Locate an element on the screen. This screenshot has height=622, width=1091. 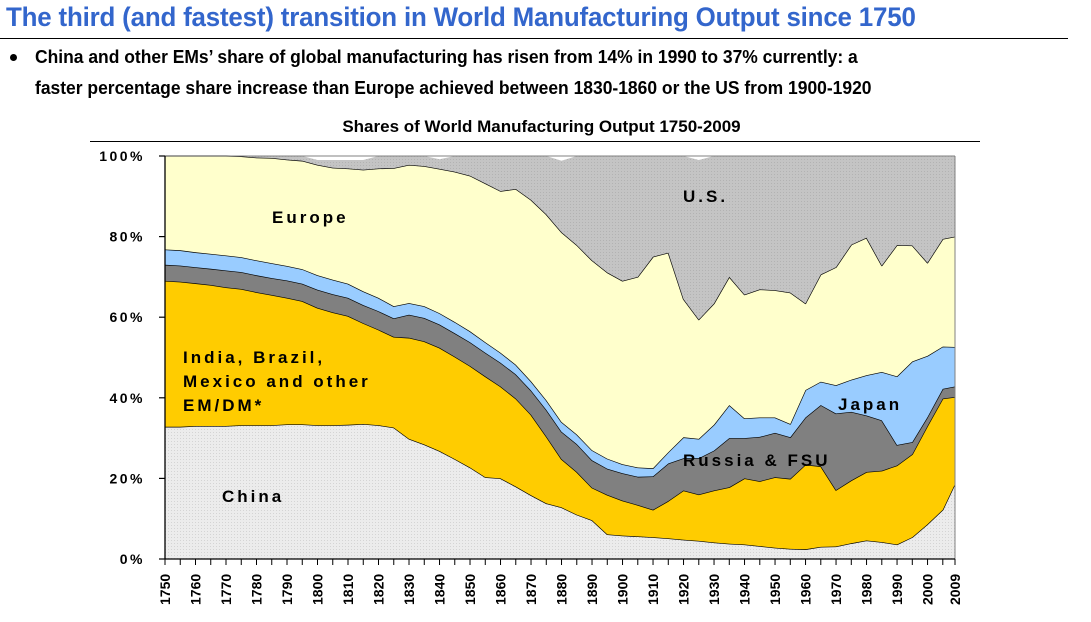
label-india-other: EM/DM* is located at coordinates (223, 405).